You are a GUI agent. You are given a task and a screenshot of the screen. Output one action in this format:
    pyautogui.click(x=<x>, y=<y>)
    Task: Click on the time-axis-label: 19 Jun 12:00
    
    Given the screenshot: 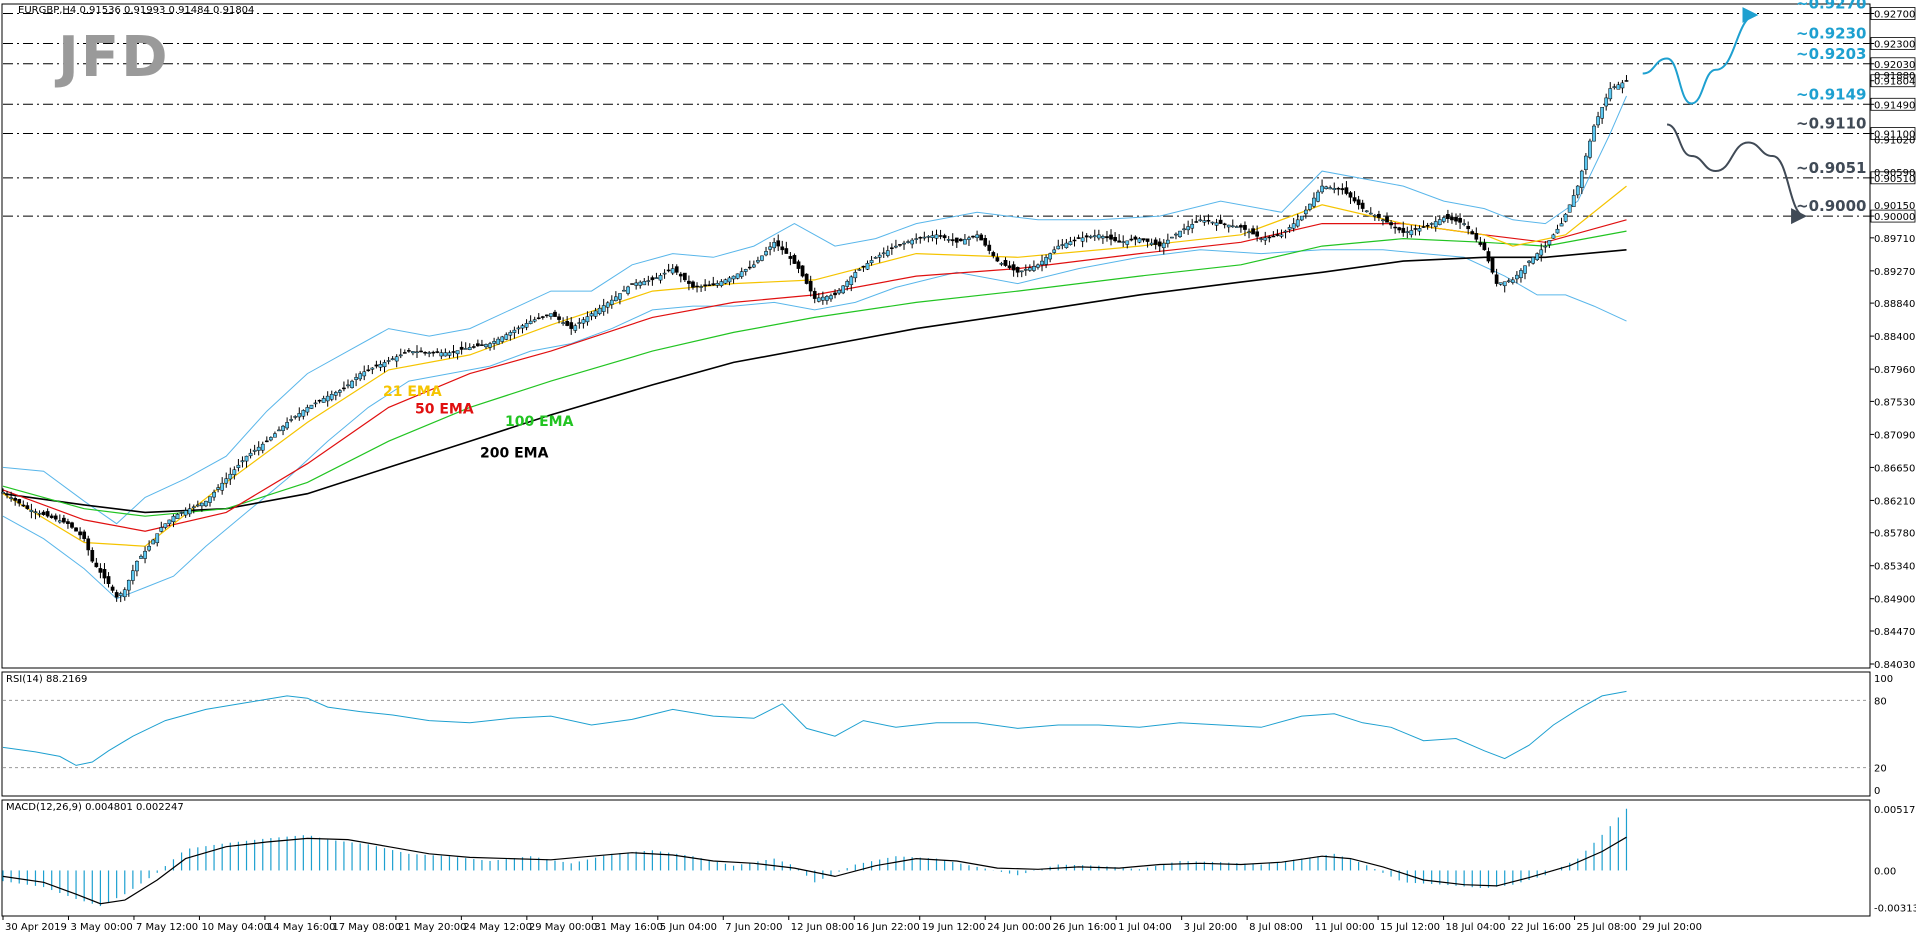 What is the action you would take?
    pyautogui.click(x=954, y=927)
    